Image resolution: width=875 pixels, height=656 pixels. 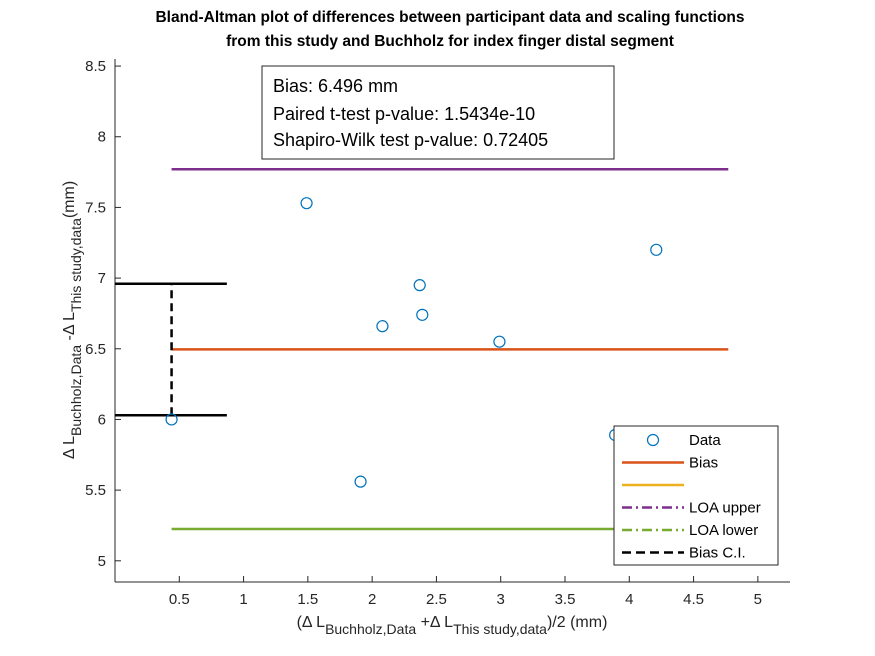 I want to click on legend-label: Bias, so click(x=703, y=463).